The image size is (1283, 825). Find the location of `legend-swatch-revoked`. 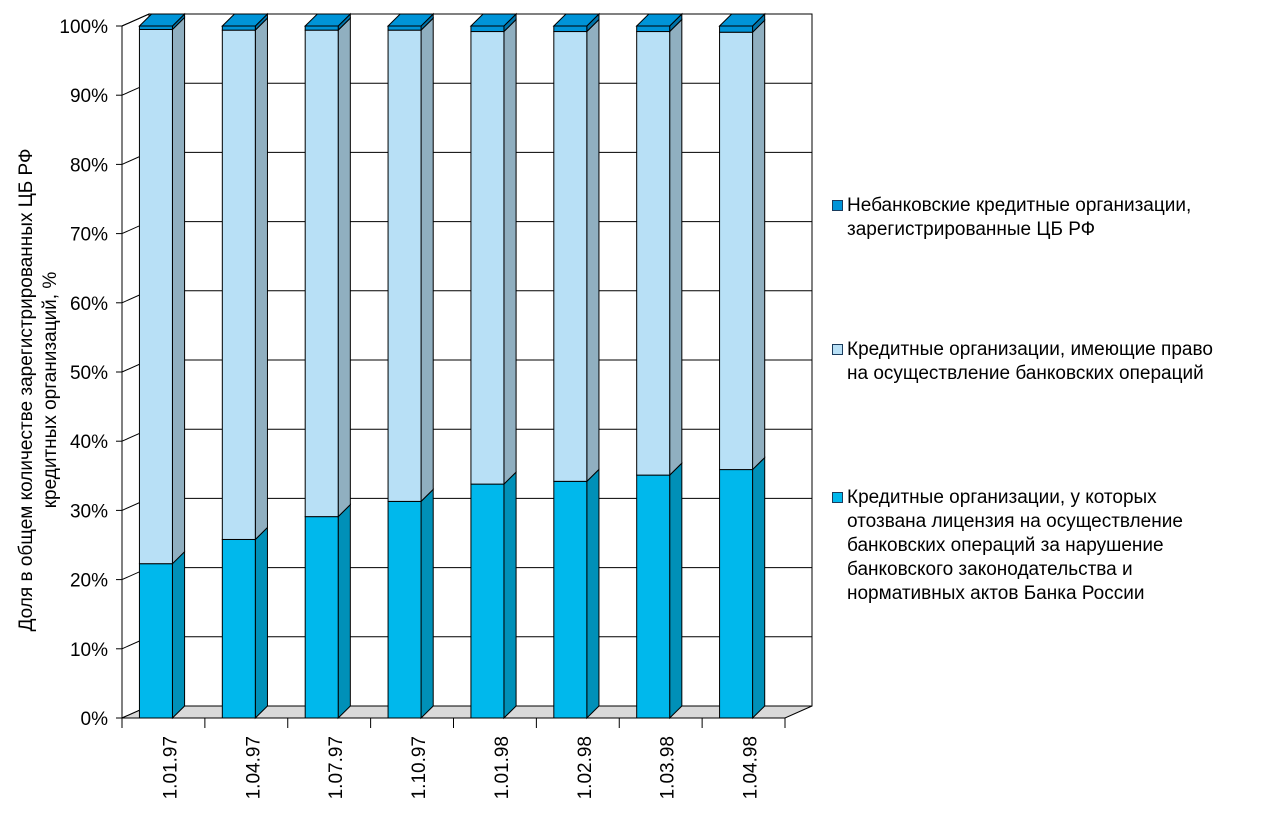

legend-swatch-revoked is located at coordinates (837, 497).